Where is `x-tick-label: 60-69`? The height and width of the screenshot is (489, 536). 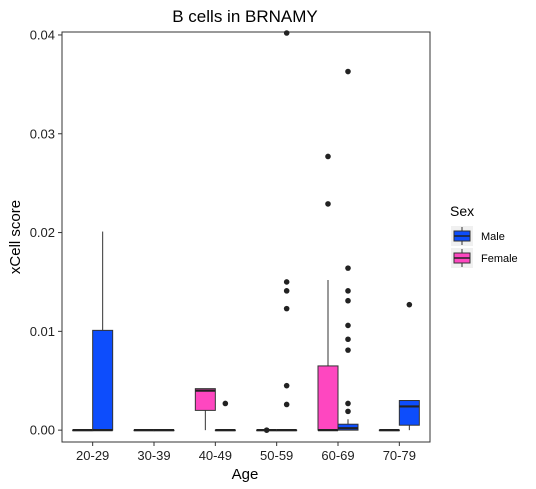
x-tick-label: 60-69 is located at coordinates (337, 455).